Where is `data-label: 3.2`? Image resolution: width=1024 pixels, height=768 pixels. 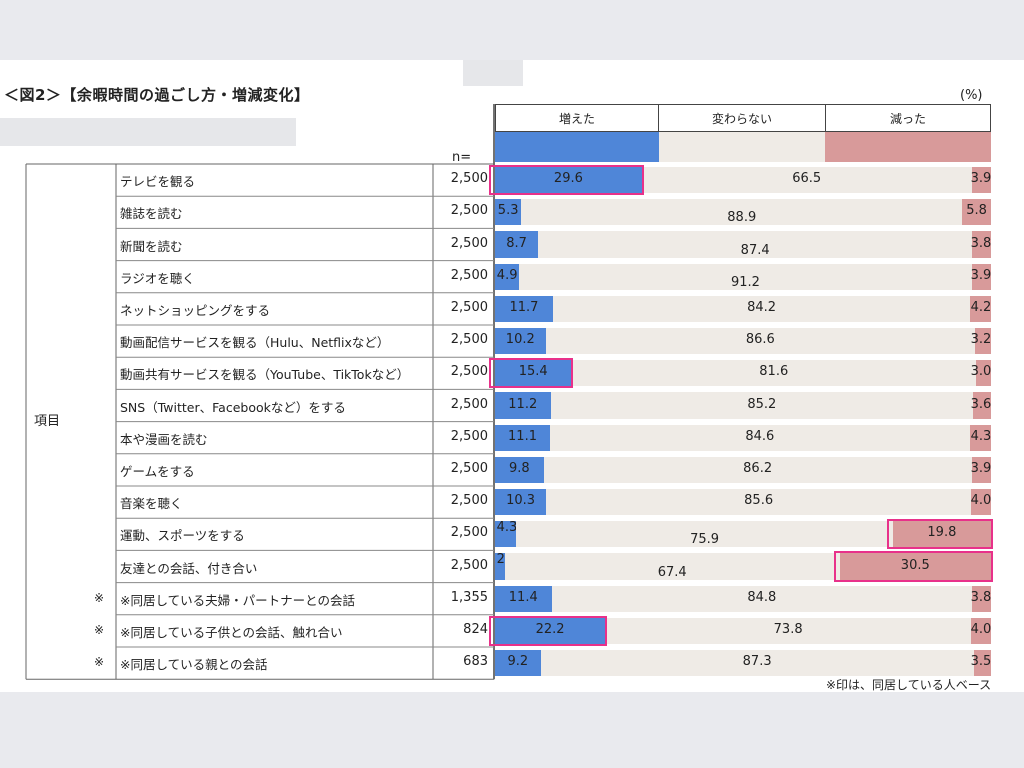 data-label: 3.2 is located at coordinates (981, 340).